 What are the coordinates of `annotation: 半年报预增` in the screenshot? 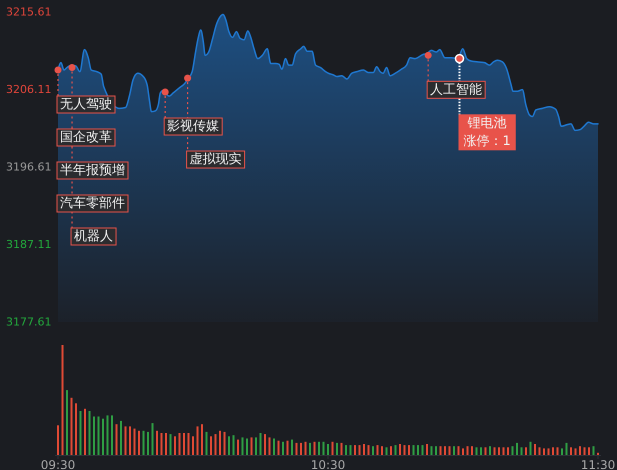 It's located at (92, 170).